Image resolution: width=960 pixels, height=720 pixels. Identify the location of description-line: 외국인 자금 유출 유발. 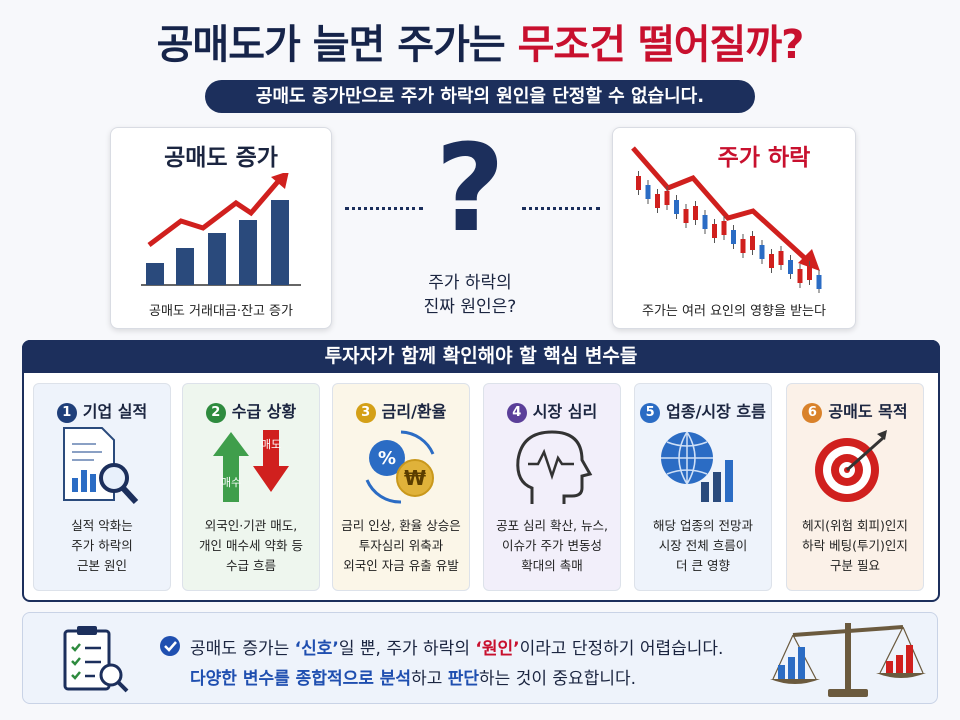
(401, 565).